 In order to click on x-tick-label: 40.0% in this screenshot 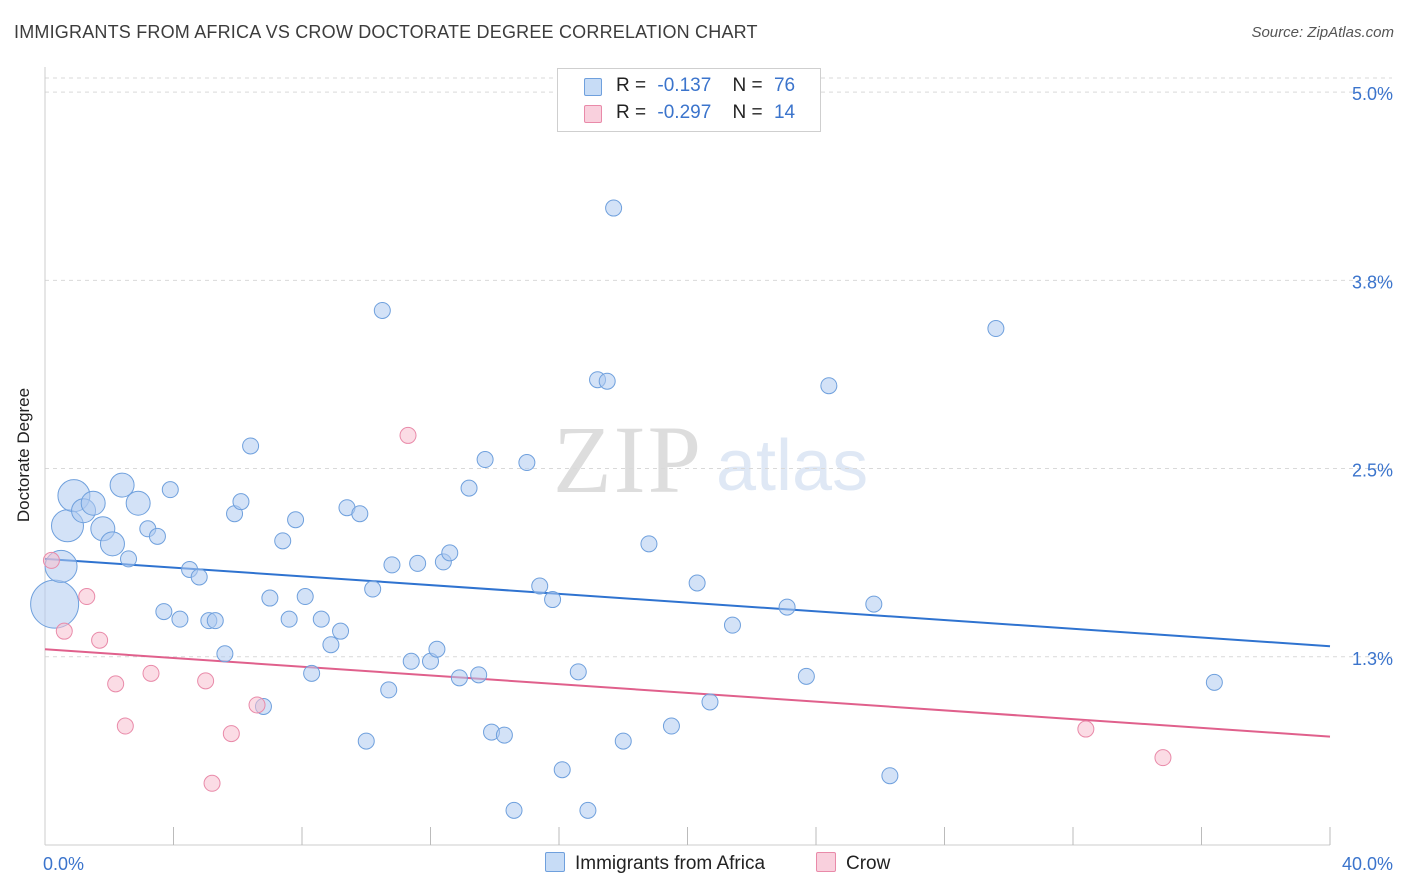, I will do `click(1367, 864)`.